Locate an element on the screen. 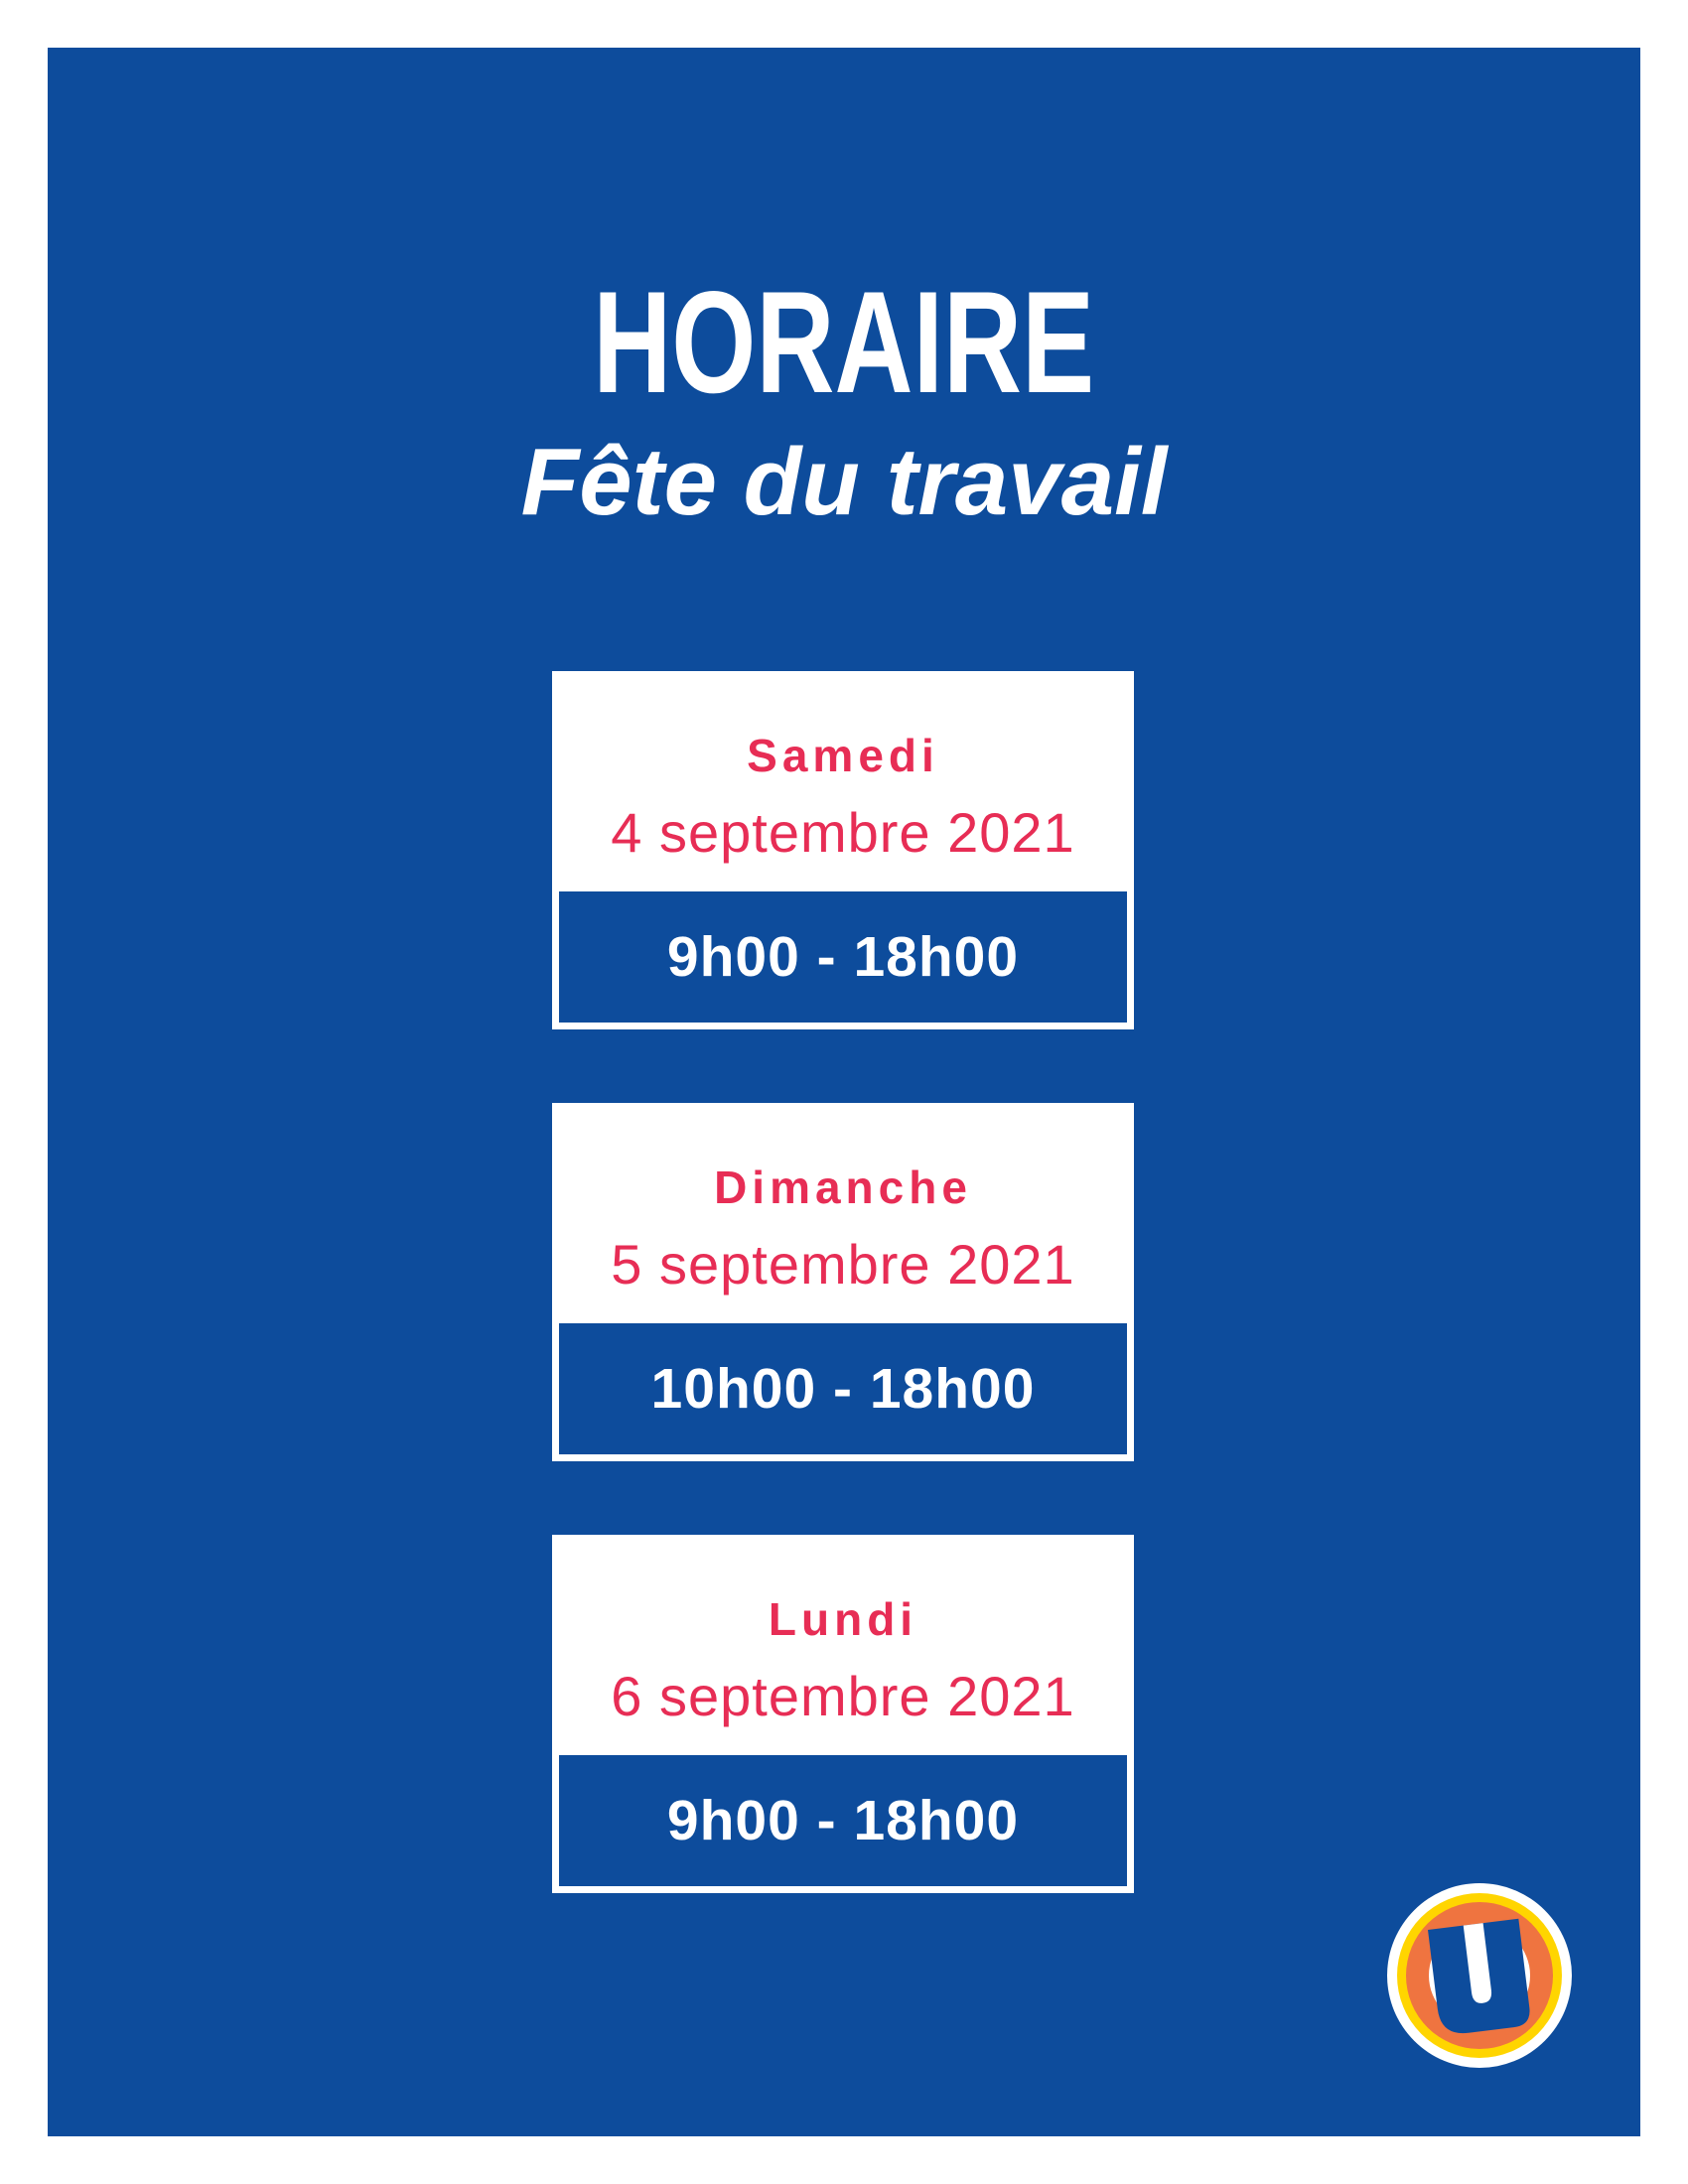 The height and width of the screenshot is (2184, 1688). schedule-card-monday: Lundi 6 septembre 2021 9h00 - 18h00 is located at coordinates (843, 1714).